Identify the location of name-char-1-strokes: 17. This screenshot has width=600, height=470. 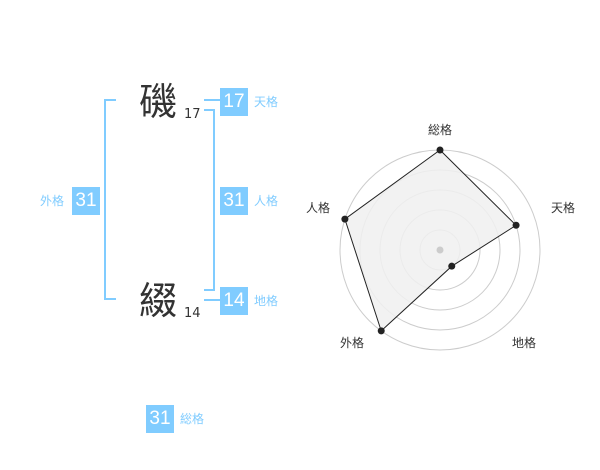
(192, 114).